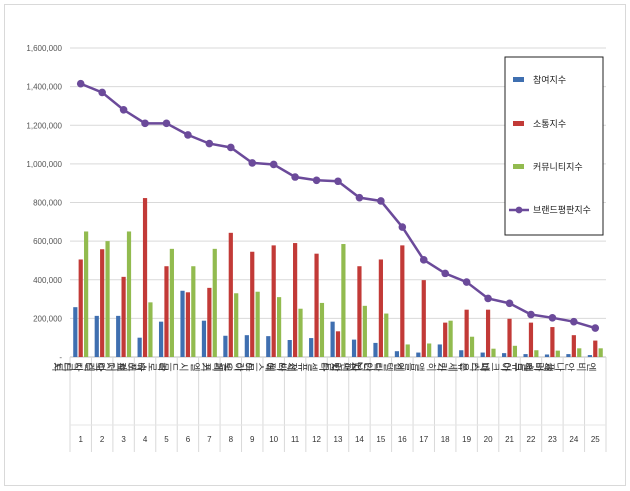 This screenshot has height=491, width=630. I want to click on y-tick-label: 800,000, so click(47, 203).